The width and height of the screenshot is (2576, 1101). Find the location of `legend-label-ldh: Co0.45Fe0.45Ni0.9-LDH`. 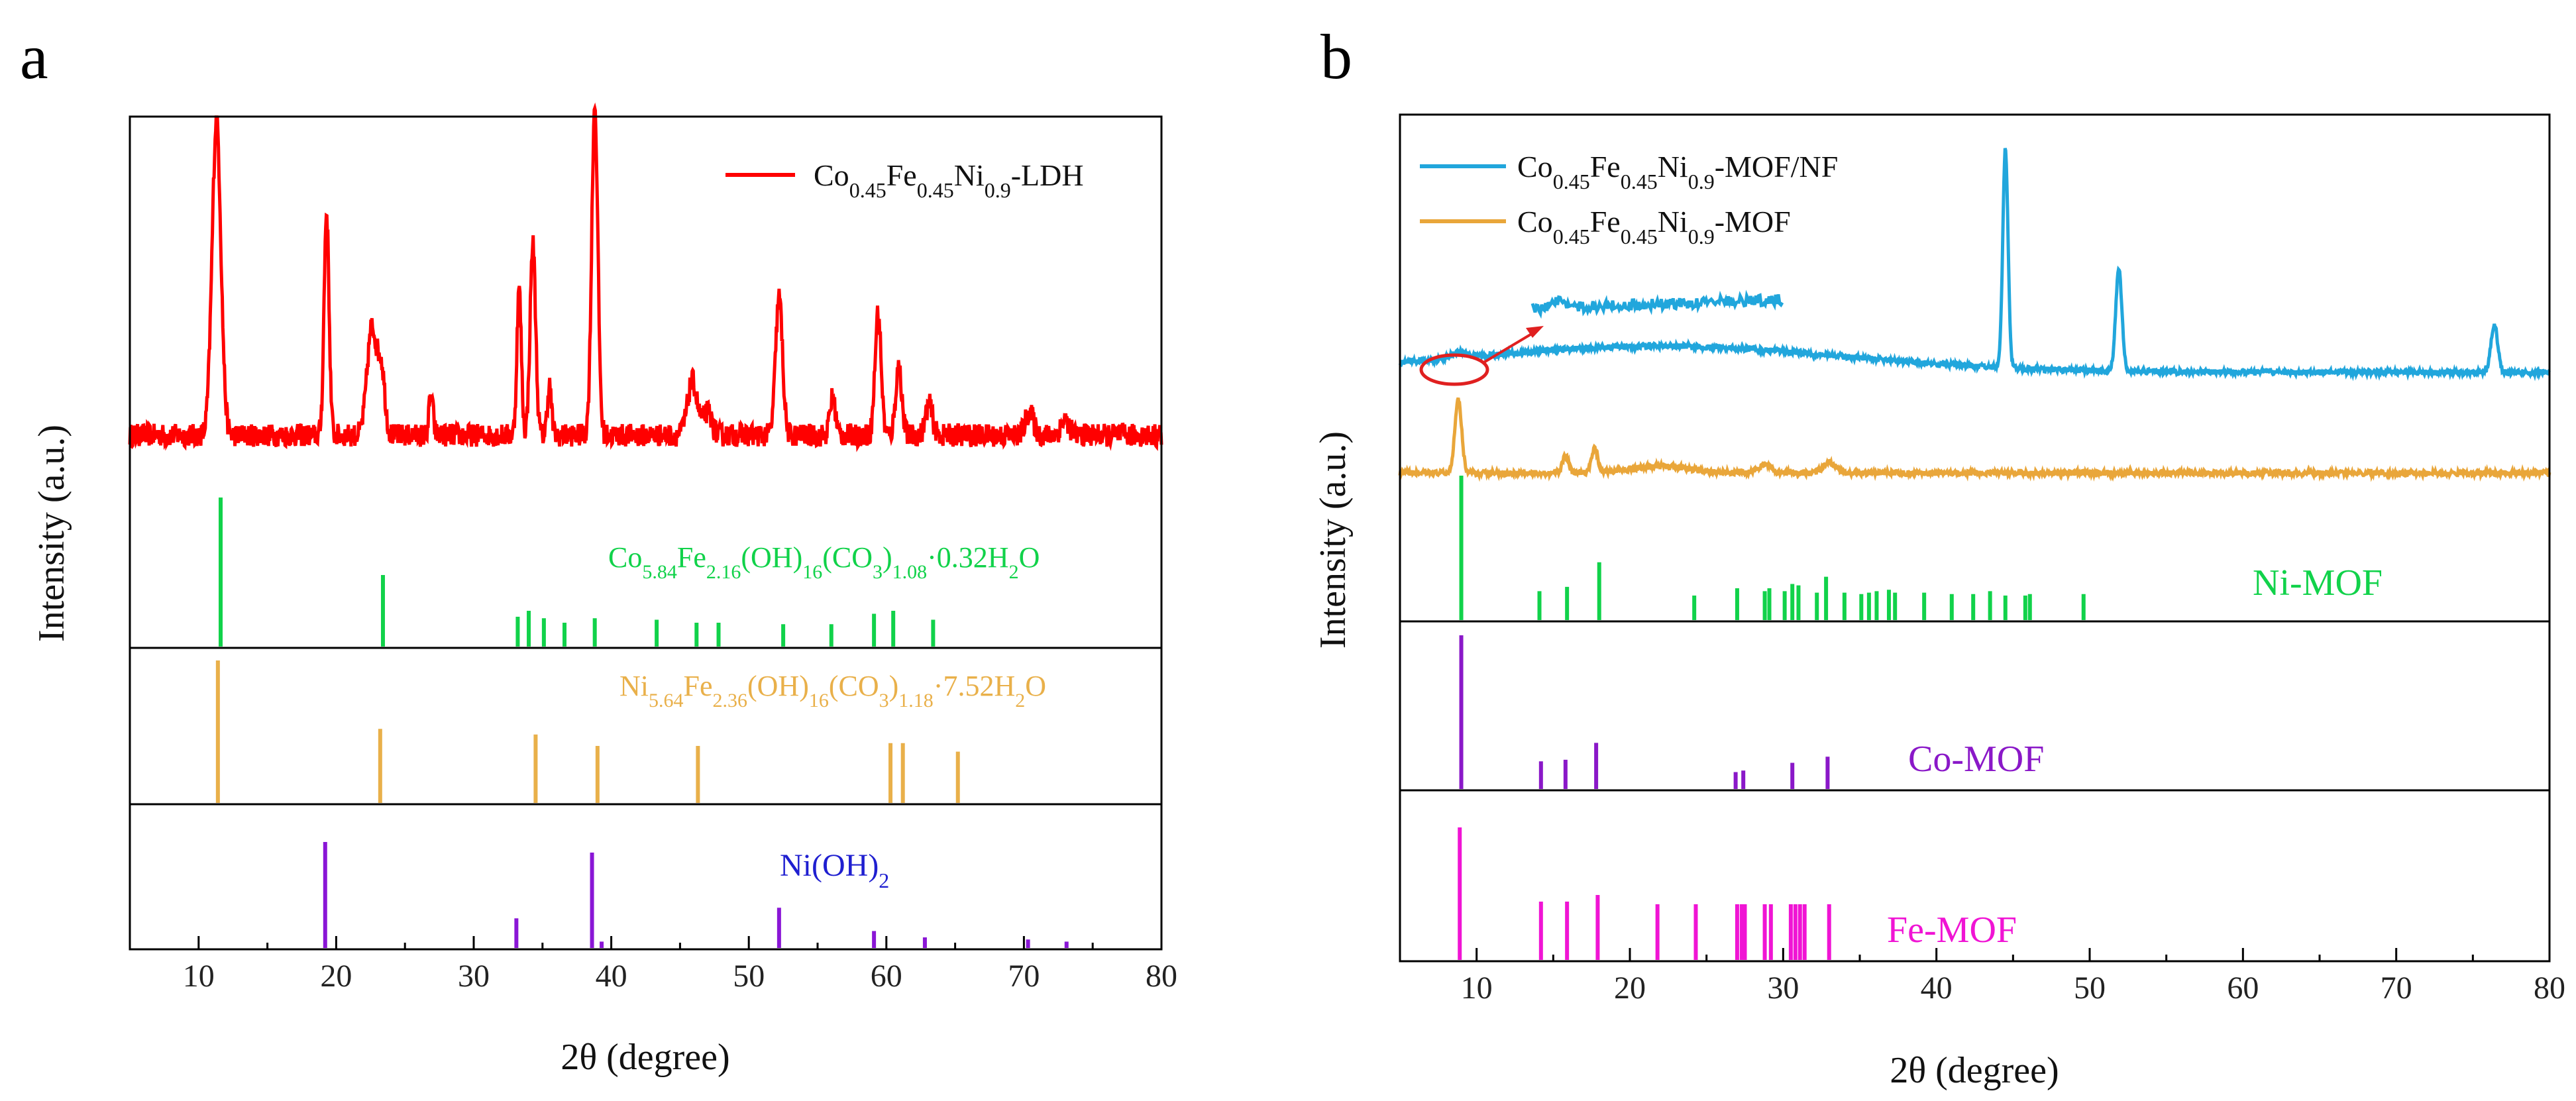

legend-label-ldh: Co0.45Fe0.45Ni0.9-LDH is located at coordinates (949, 180).